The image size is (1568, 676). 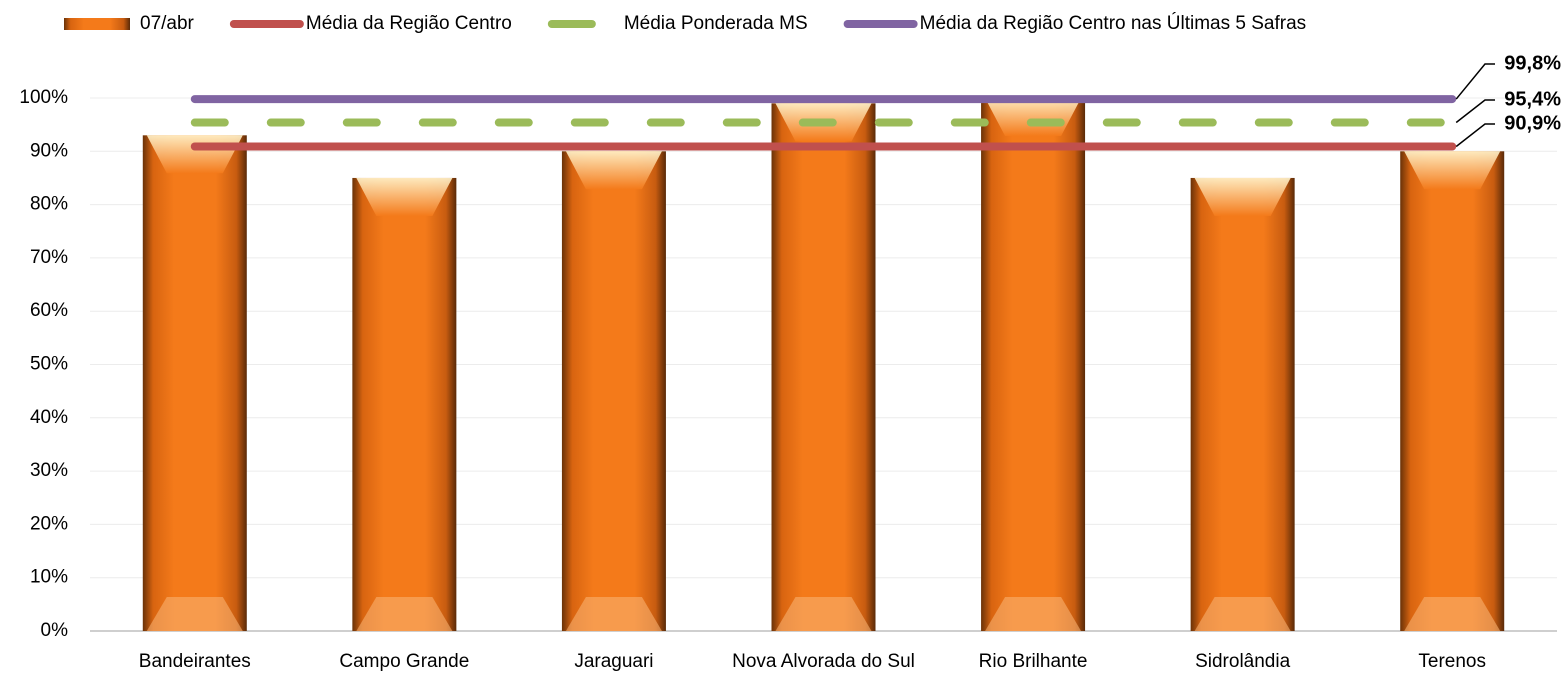 What do you see at coordinates (49, 150) in the screenshot?
I see `y-tick-label: 90%` at bounding box center [49, 150].